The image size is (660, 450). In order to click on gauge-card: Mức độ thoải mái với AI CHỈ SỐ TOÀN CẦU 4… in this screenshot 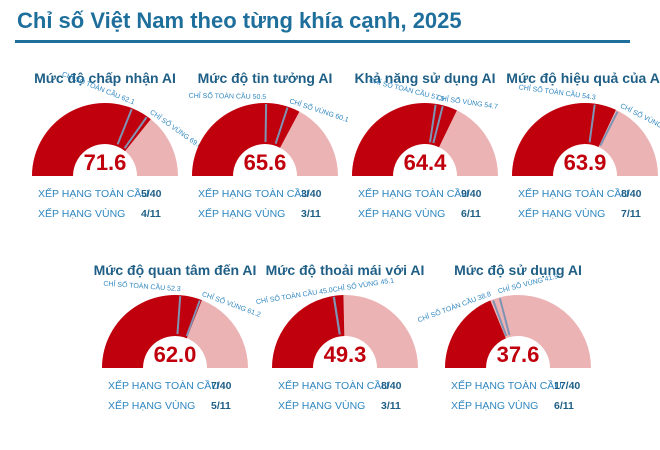, I will do `click(342, 342)`.